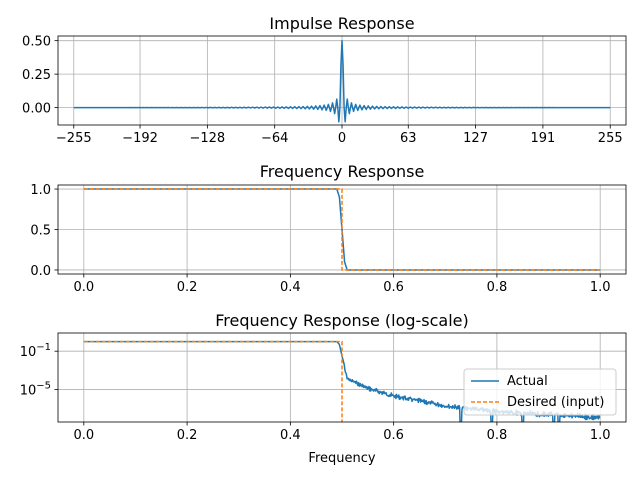  I want to click on y-tick-label: 0.5, so click(40, 231).